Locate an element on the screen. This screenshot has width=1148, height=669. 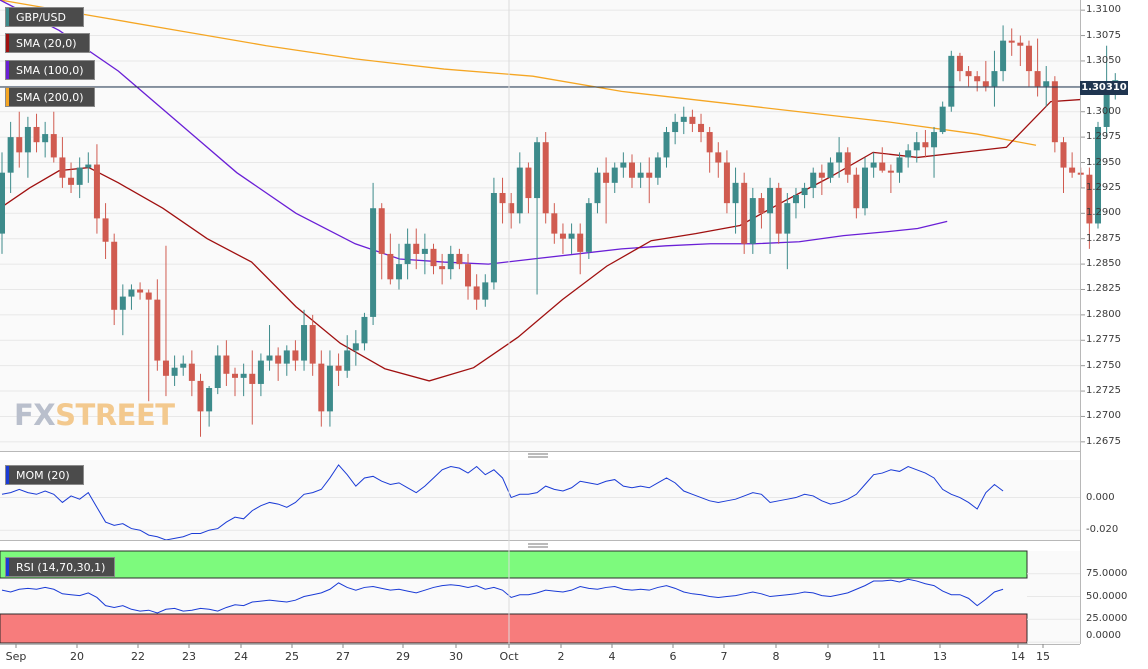
momentum-swatch is located at coordinates (7, 475).